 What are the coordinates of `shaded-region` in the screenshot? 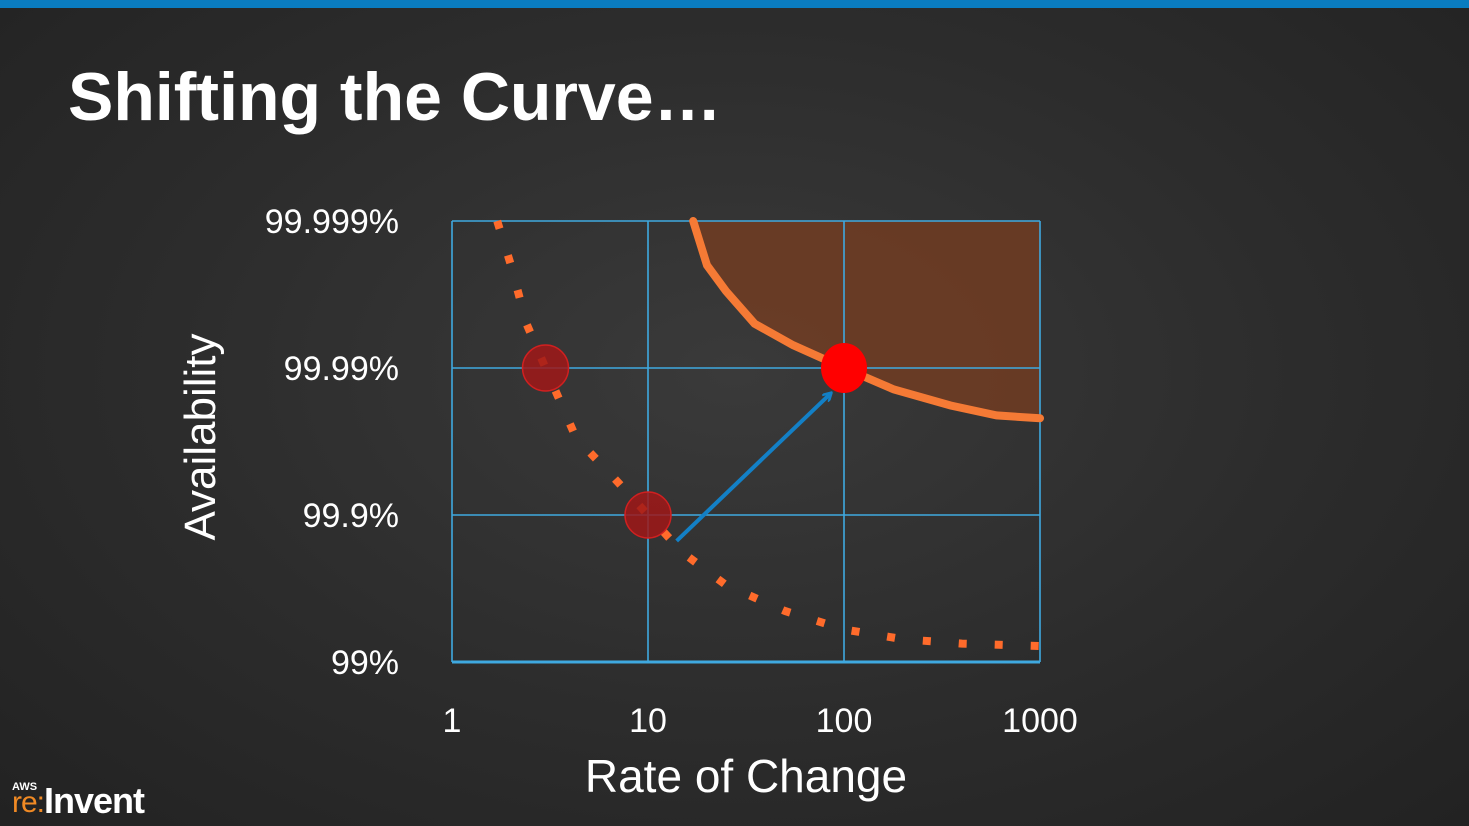 It's located at (866, 320).